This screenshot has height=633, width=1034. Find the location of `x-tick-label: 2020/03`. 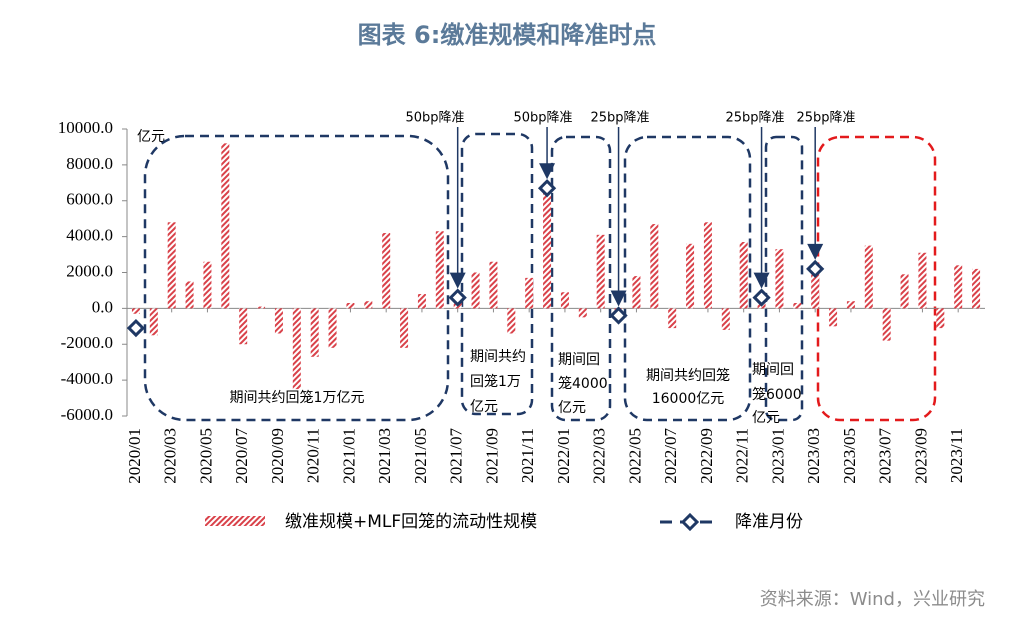

x-tick-label: 2020/03 is located at coordinates (170, 456).